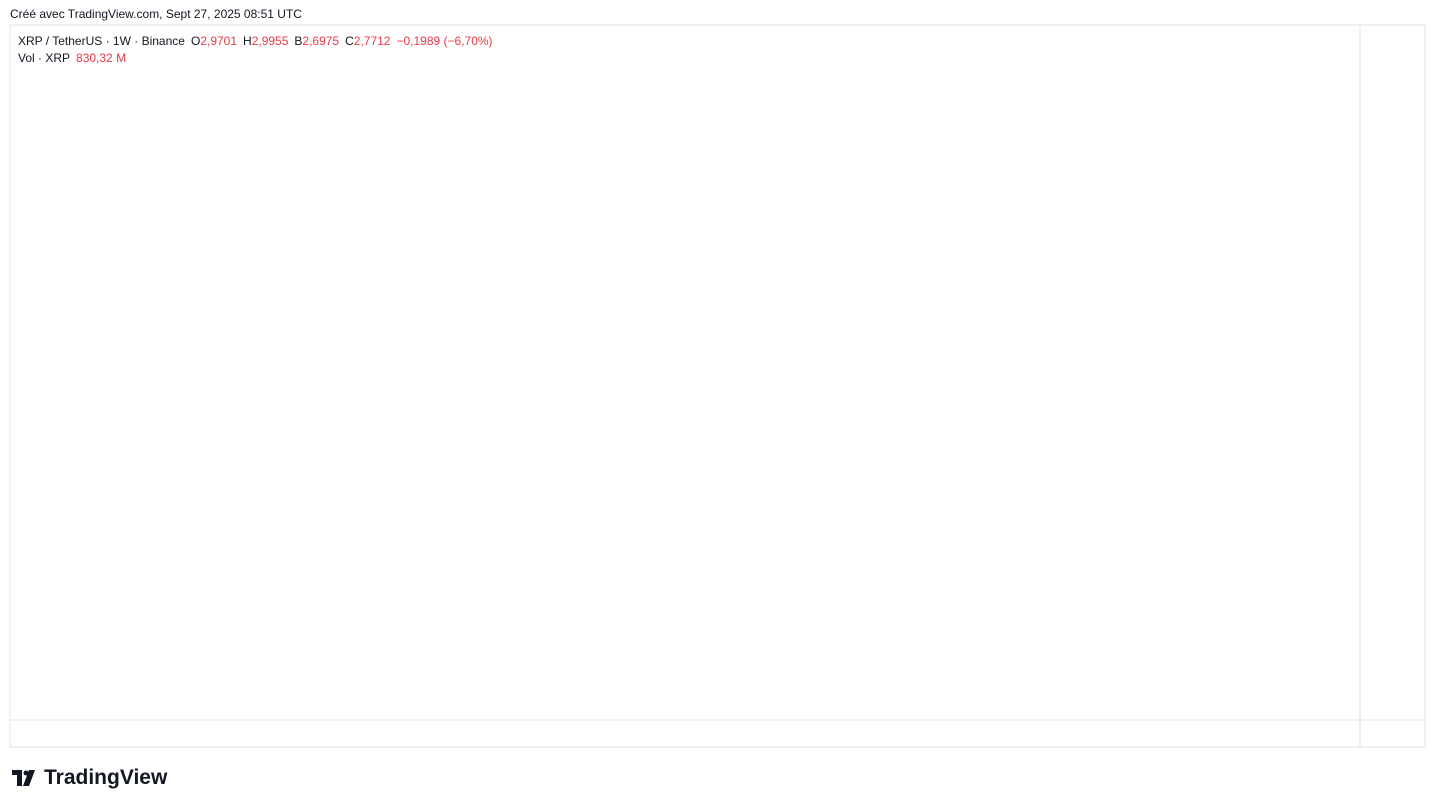  Describe the element at coordinates (23, 778) in the screenshot. I see `logo-icon` at that location.